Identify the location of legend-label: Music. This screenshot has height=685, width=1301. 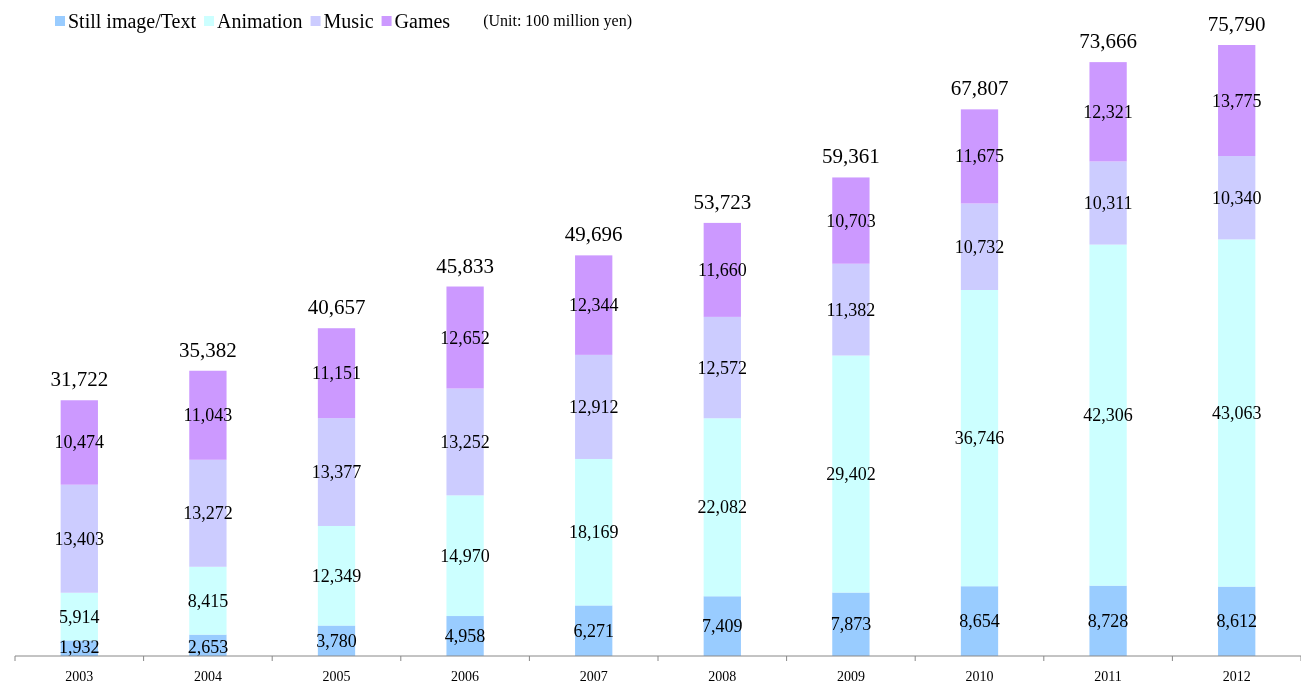
(348, 21).